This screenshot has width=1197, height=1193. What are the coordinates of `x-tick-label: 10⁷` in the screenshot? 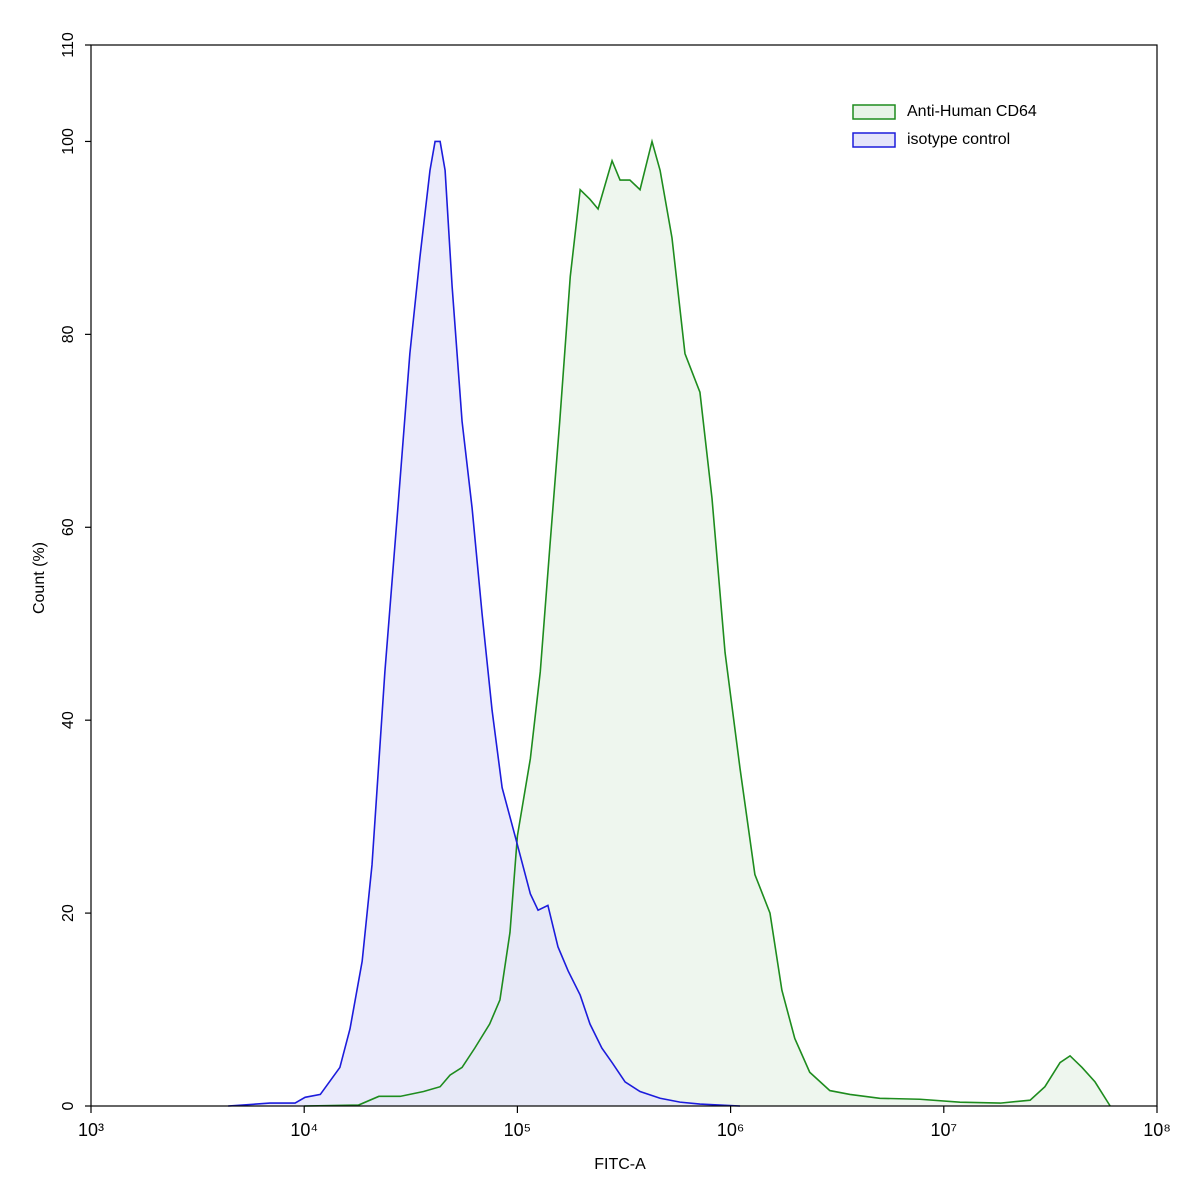 It's located at (944, 1130).